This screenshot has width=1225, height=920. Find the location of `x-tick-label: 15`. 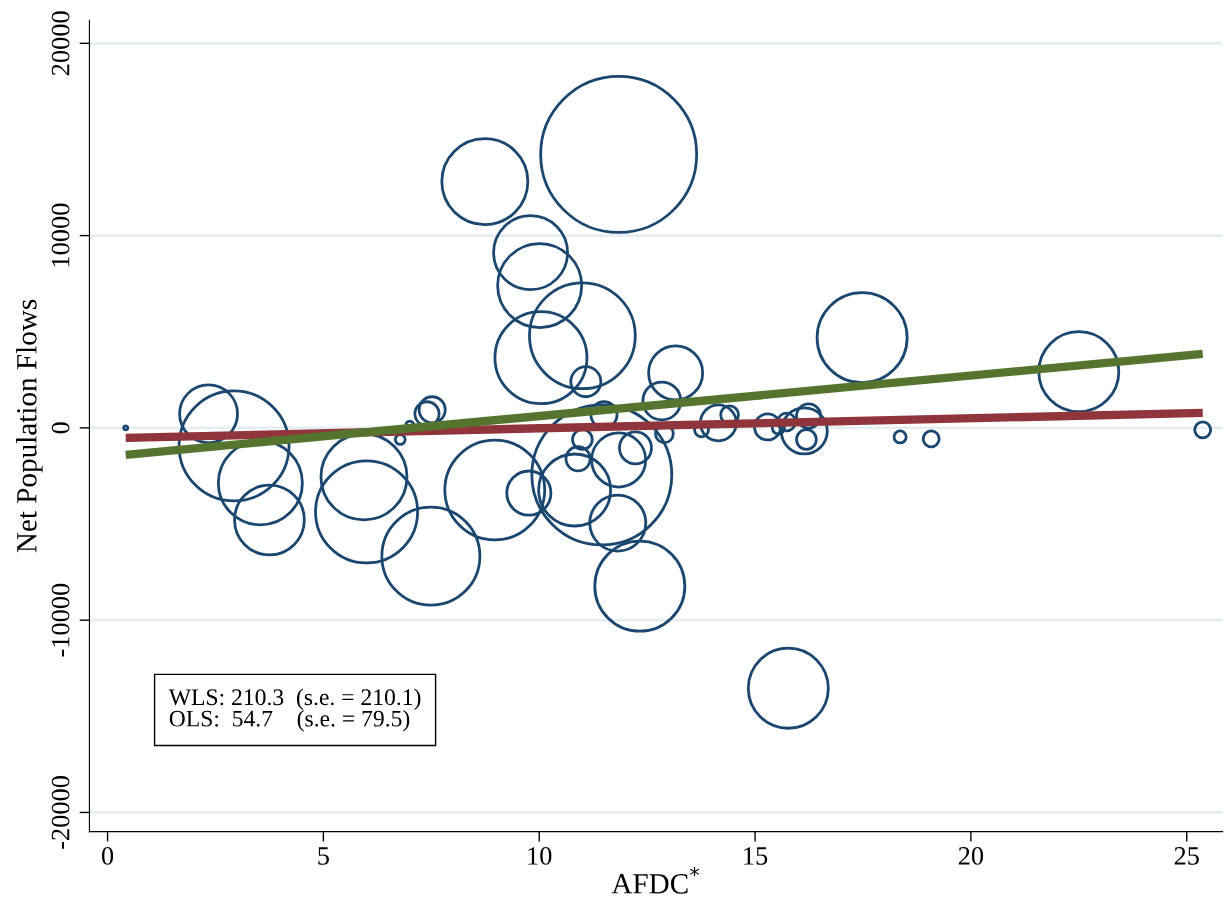

x-tick-label: 15 is located at coordinates (756, 856).